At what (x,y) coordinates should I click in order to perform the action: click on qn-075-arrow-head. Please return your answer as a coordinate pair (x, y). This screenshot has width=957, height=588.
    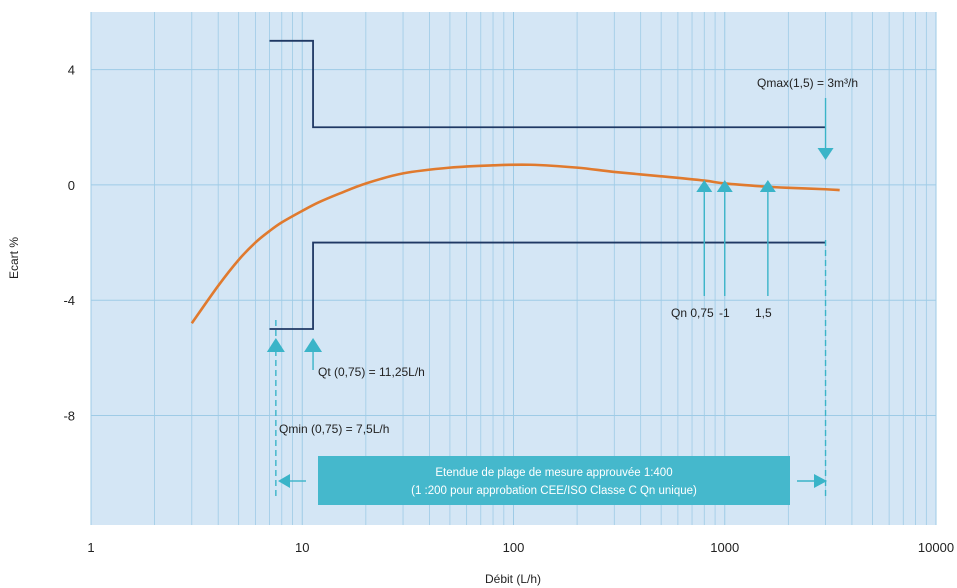
    Looking at the image, I should click on (704, 186).